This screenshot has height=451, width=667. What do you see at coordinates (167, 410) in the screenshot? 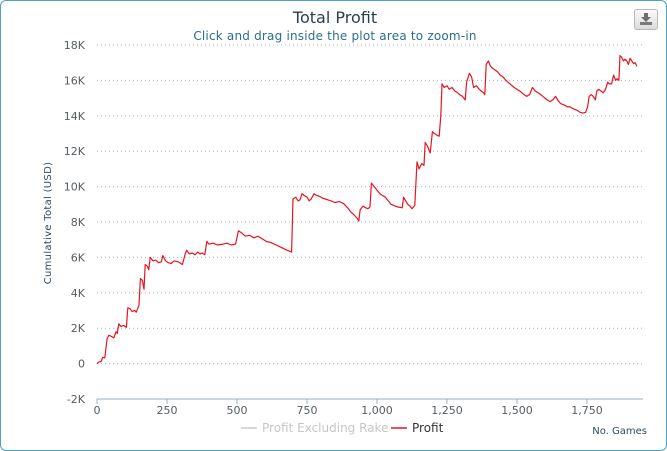
I see `x-tick-label: 250` at bounding box center [167, 410].